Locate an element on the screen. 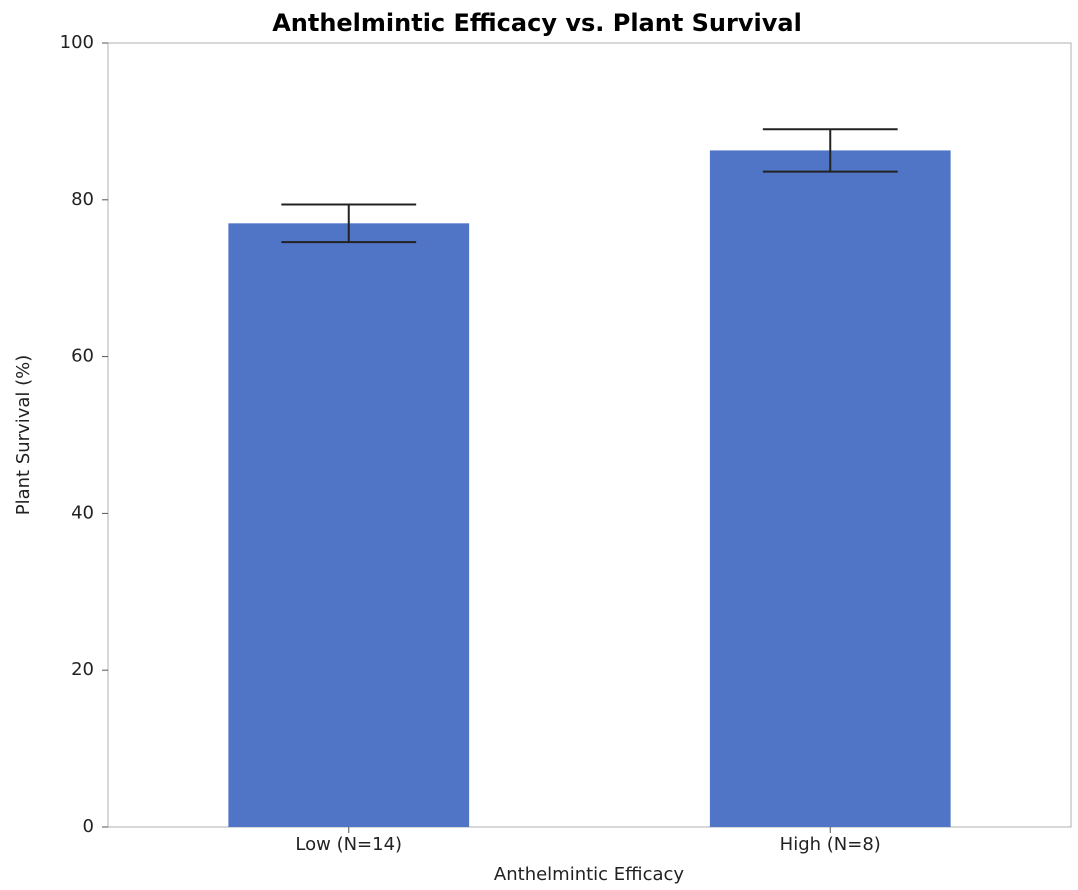 The image size is (1078, 890). y-axis-label: Plant Survival (%) is located at coordinates (23, 435).